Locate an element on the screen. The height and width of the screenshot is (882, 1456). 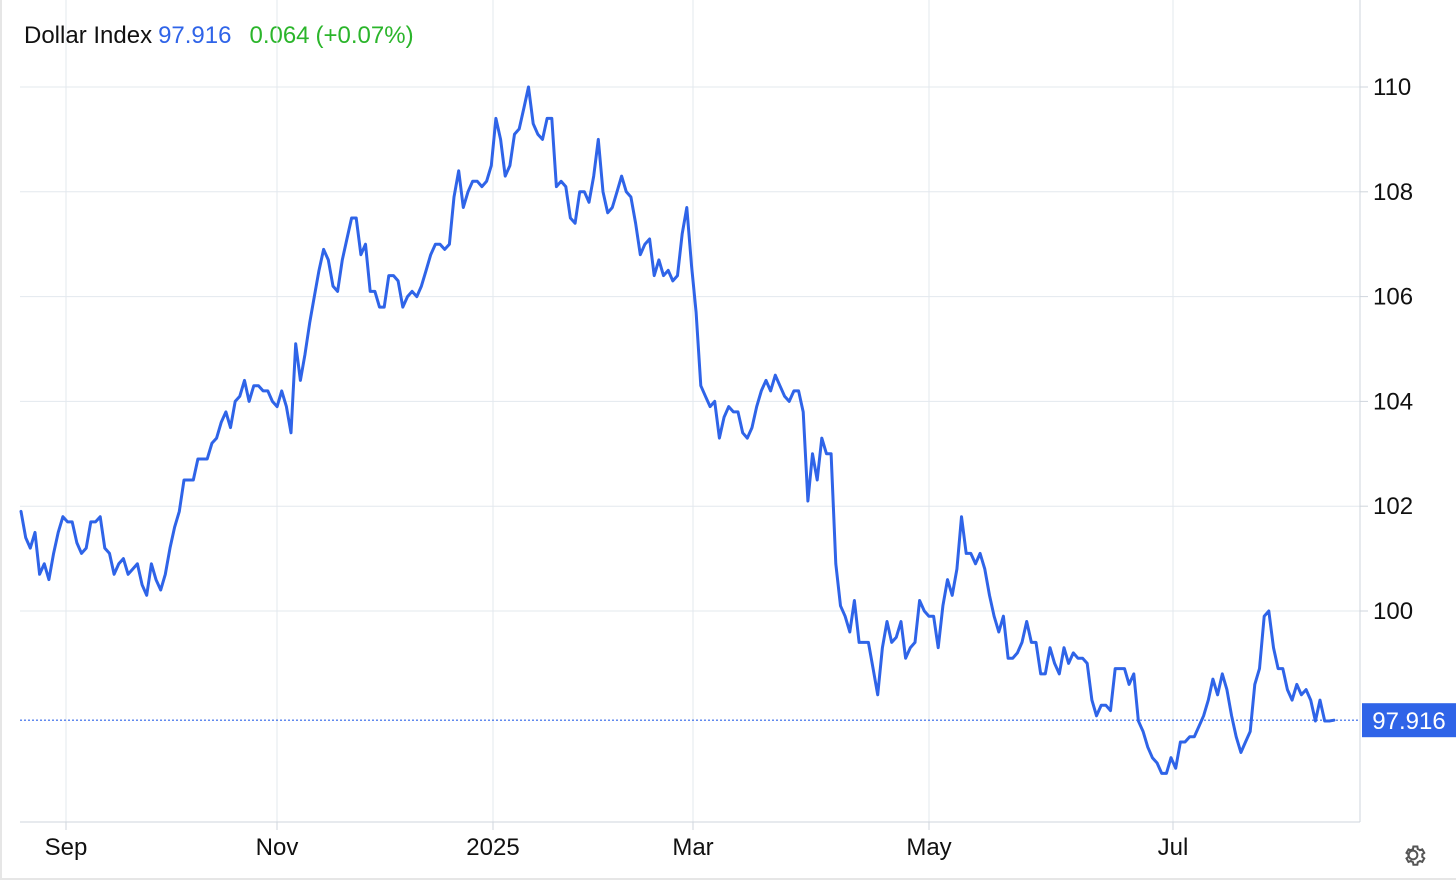
chart-header: Dollar Index 97.916 0.064 (+0.07%) is located at coordinates (222, 36).